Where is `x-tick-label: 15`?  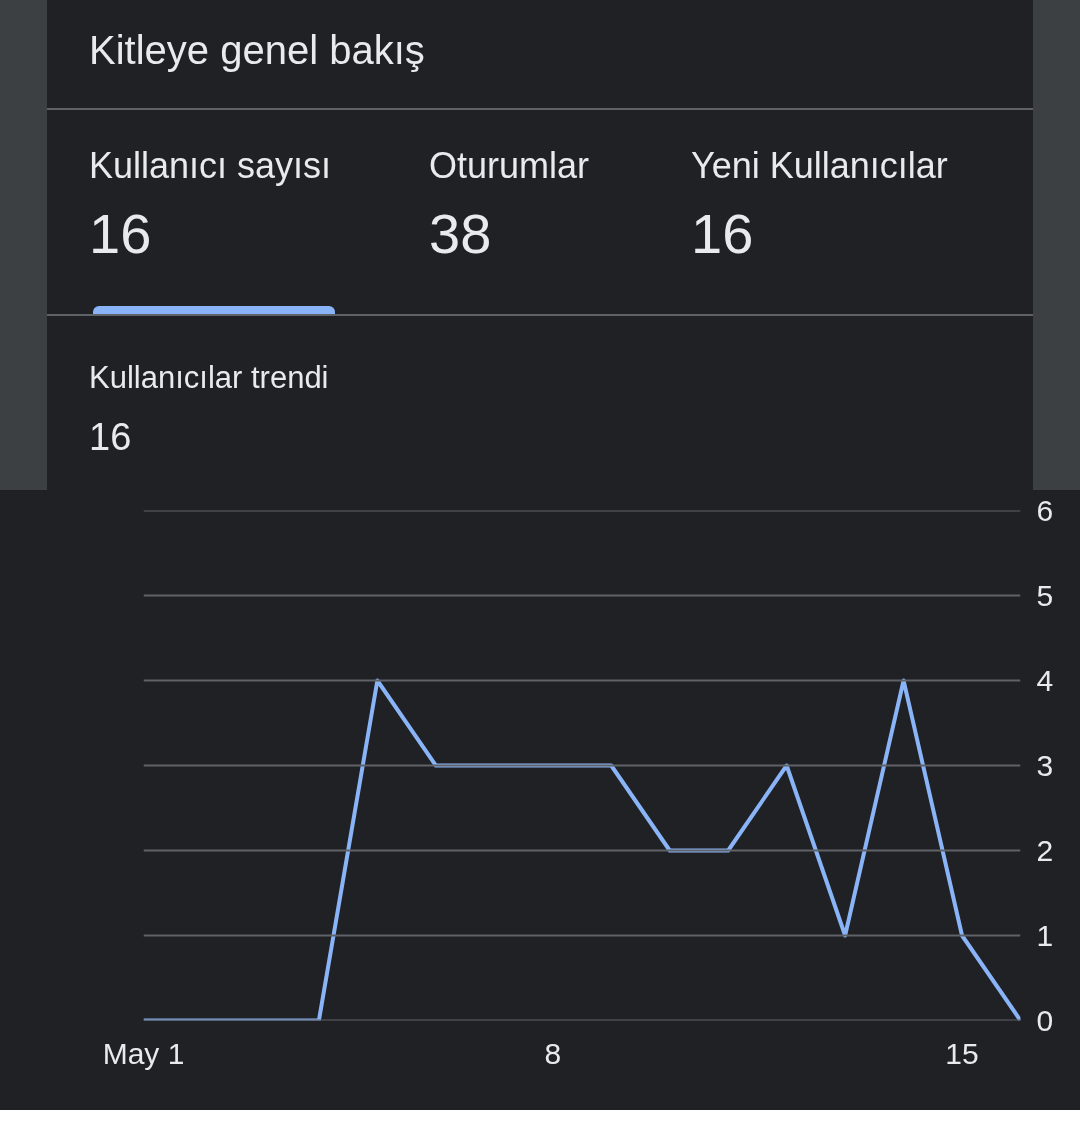 x-tick-label: 15 is located at coordinates (962, 1053).